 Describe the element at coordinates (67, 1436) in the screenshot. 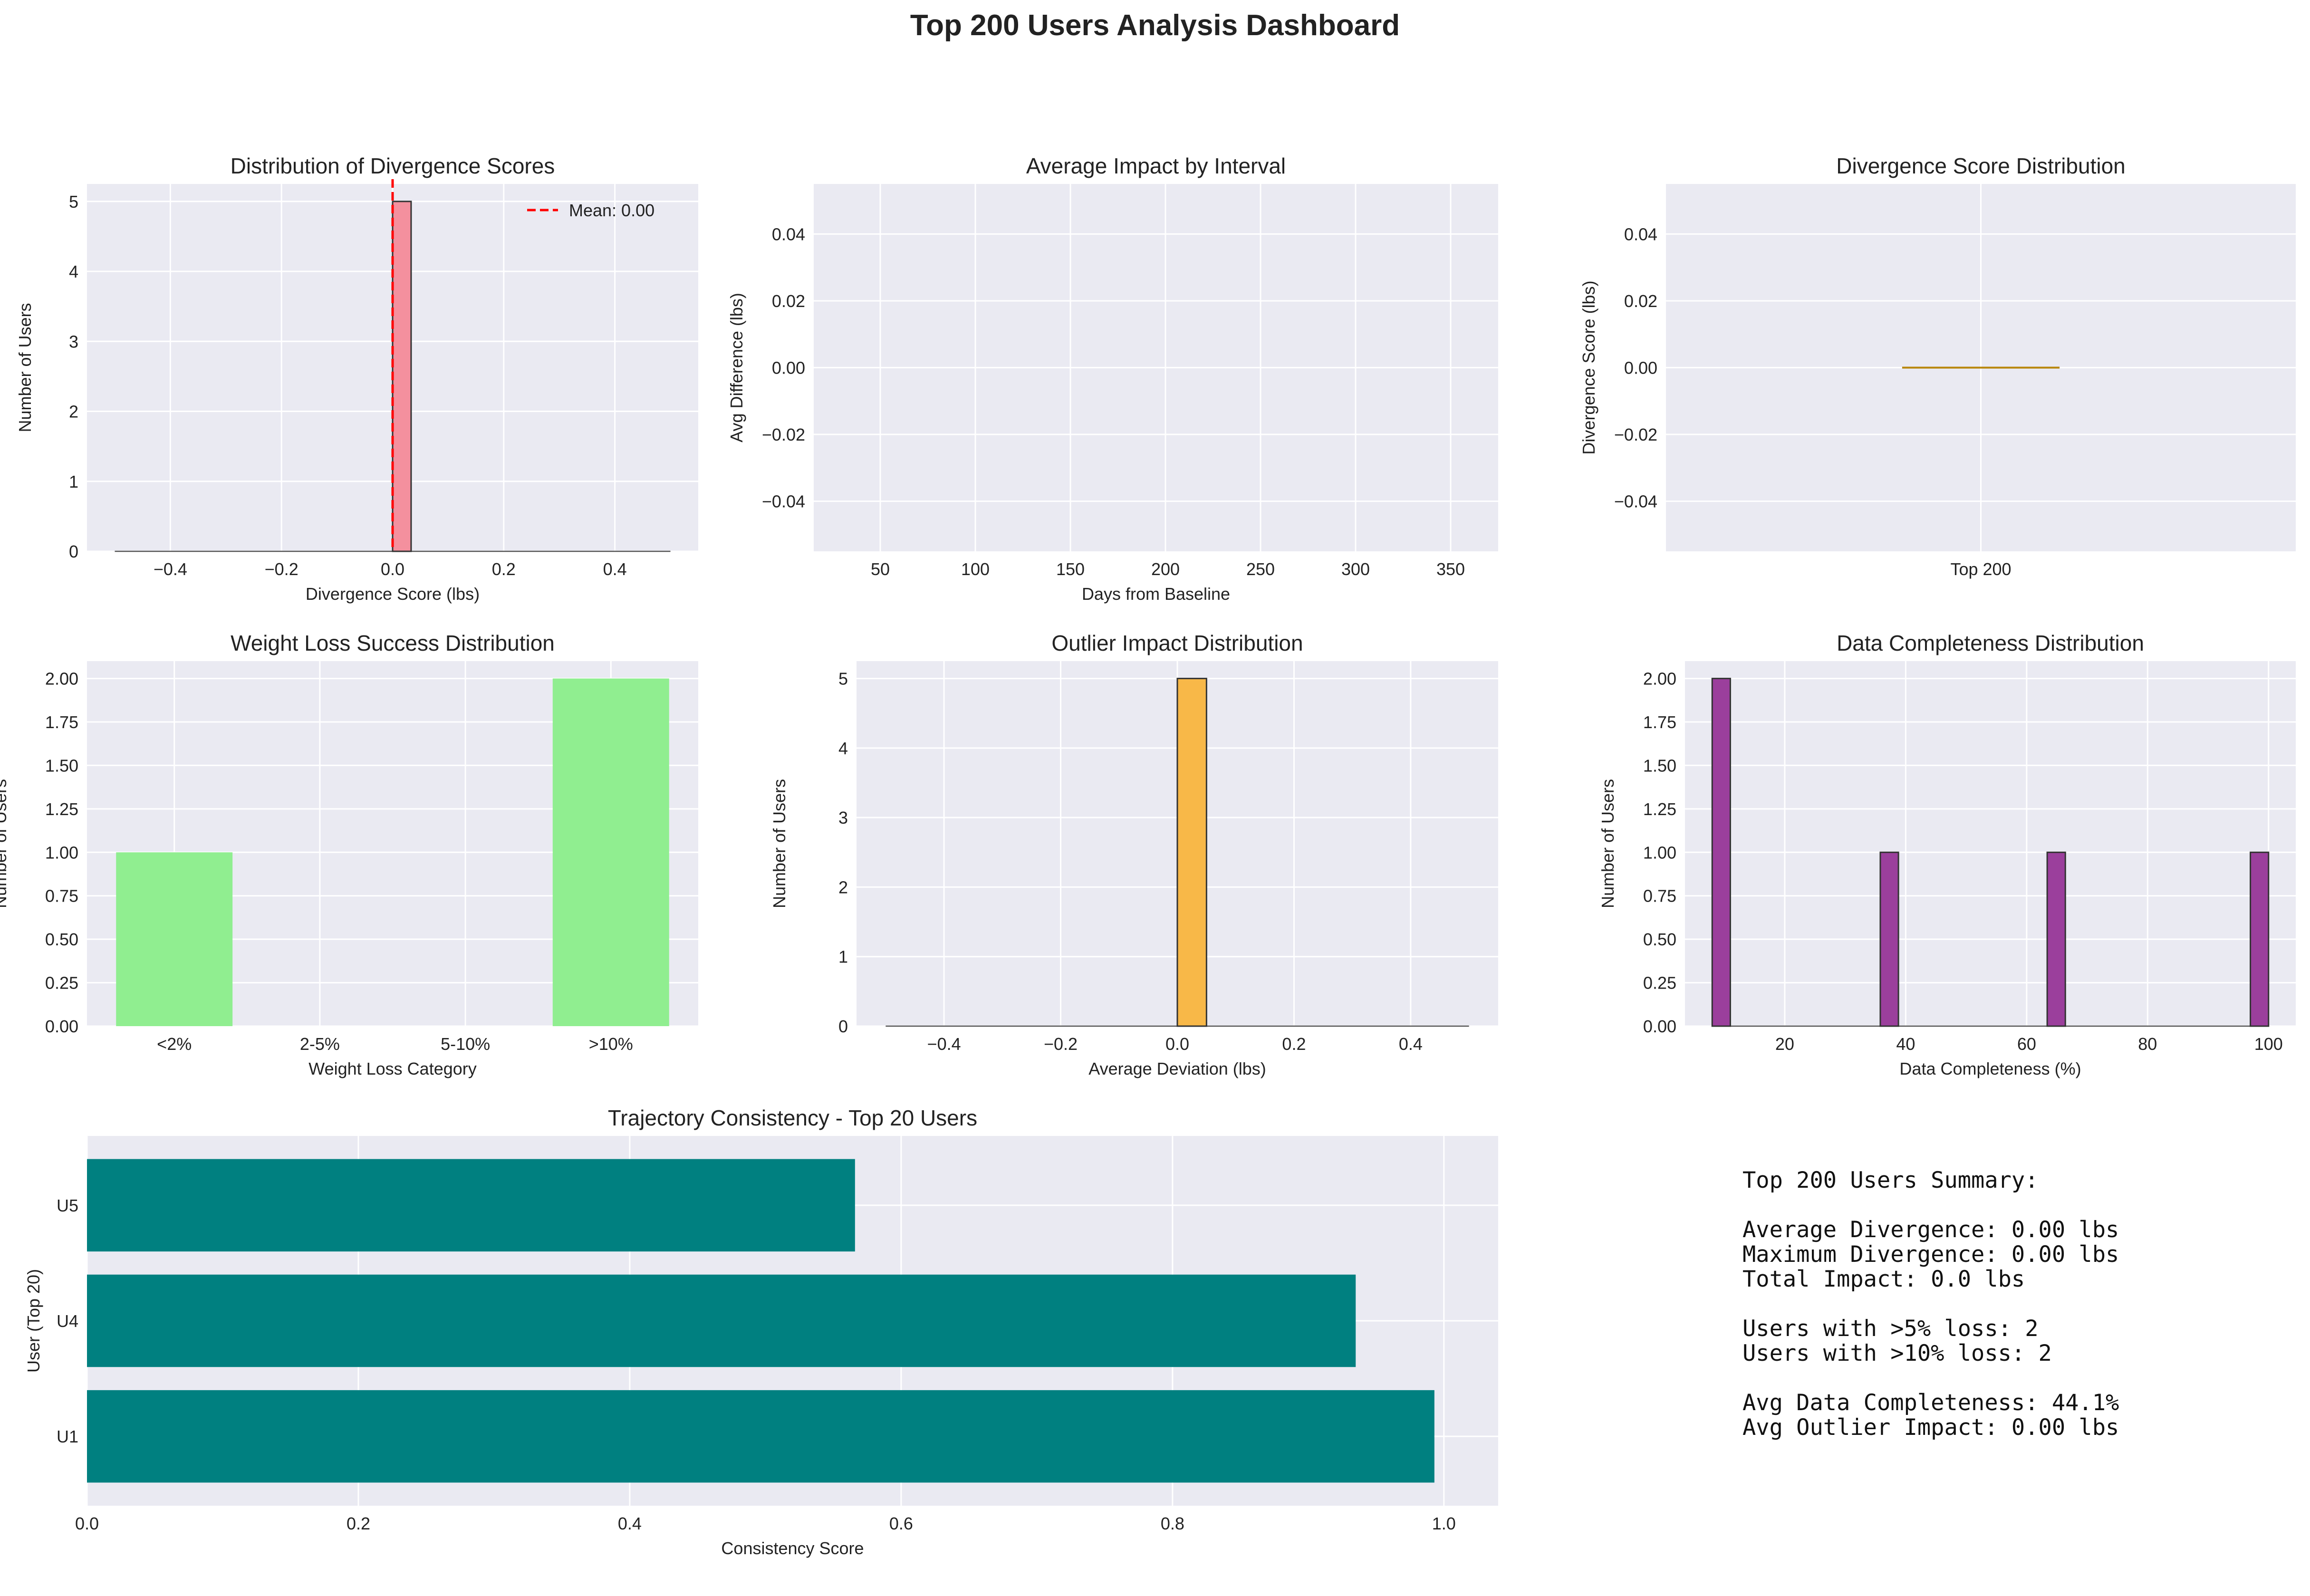

I see `y-tick-label: U1` at that location.